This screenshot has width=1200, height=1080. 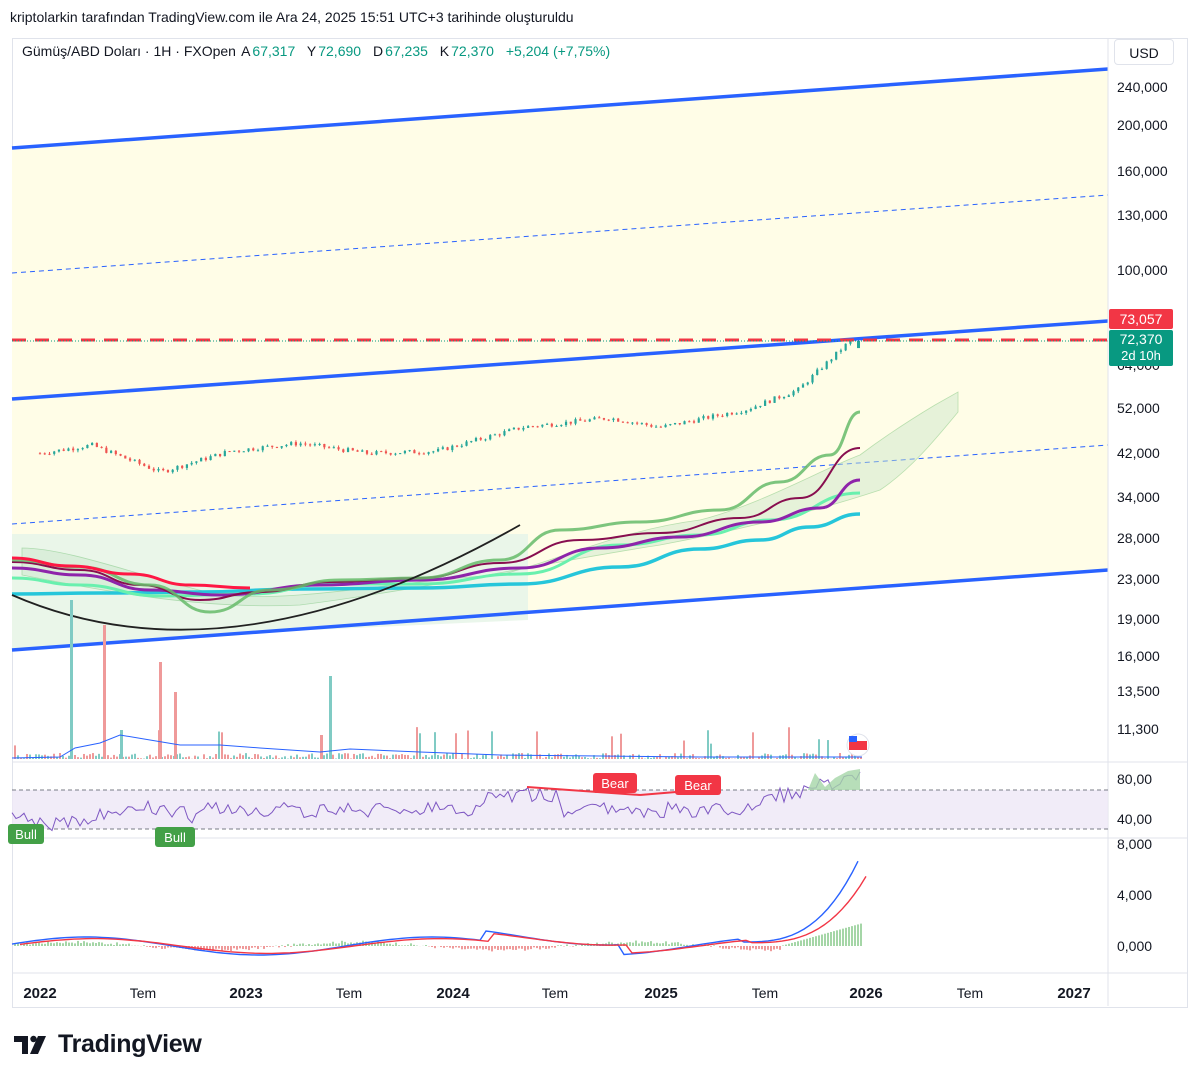 What do you see at coordinates (560, 360) in the screenshot?
I see `channel-mid-line` at bounding box center [560, 360].